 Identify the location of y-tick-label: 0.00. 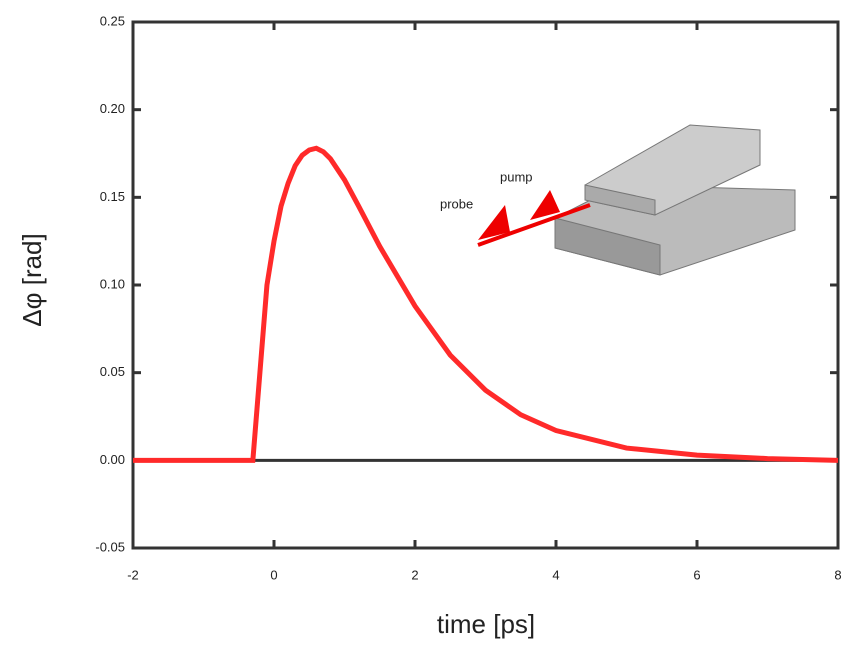
(112, 459).